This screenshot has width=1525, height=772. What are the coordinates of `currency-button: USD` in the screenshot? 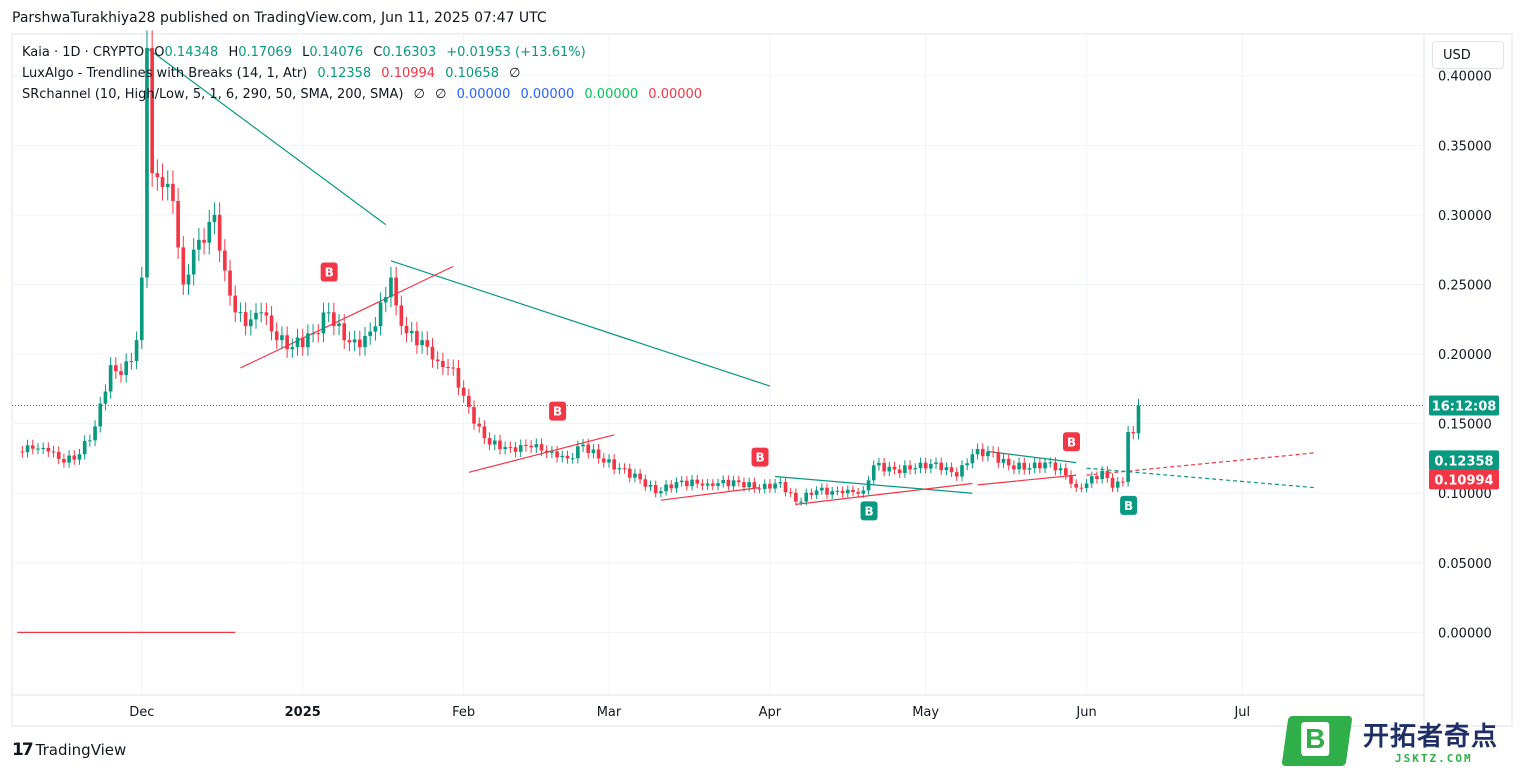 It's located at (1468, 55).